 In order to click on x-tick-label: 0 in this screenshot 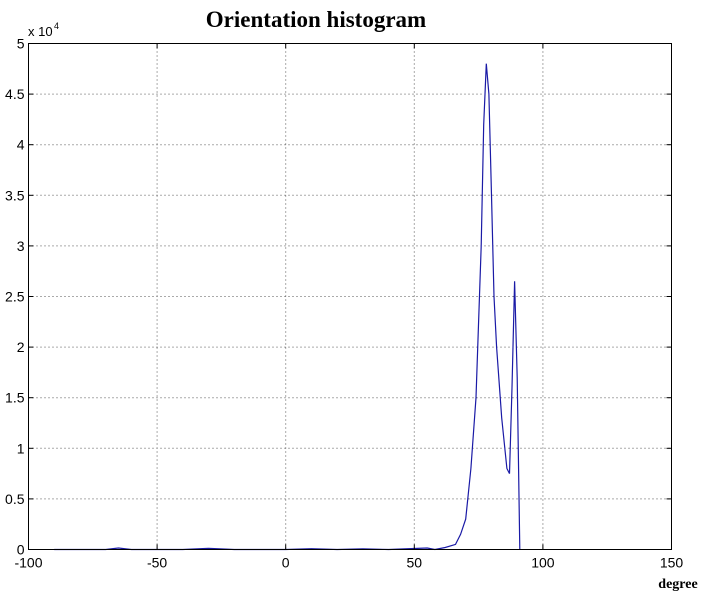, I will do `click(286, 563)`.